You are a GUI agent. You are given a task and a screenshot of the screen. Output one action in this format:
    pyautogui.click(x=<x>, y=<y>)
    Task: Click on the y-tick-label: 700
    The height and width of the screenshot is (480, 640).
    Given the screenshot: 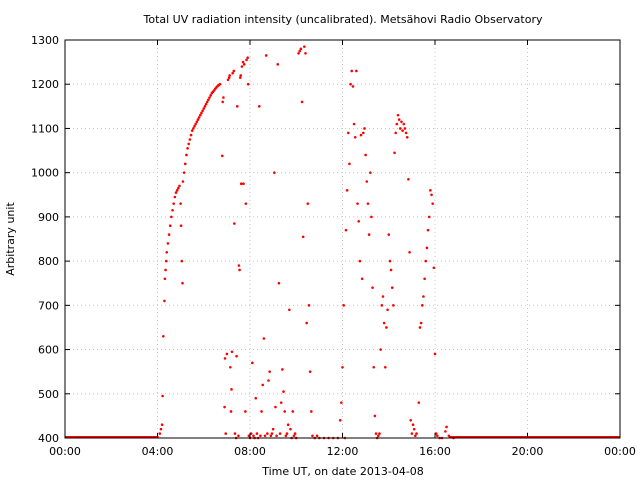 What is the action you would take?
    pyautogui.click(x=48, y=305)
    